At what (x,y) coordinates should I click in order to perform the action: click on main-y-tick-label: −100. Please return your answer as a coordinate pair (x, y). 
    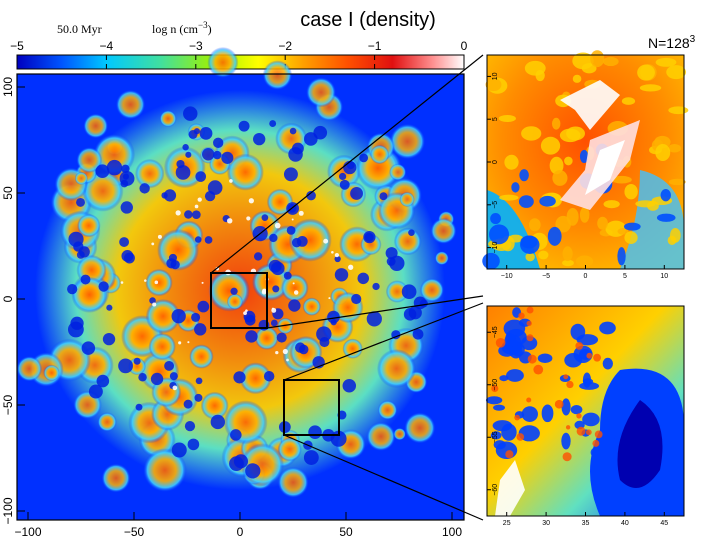
    Looking at the image, I should click on (8, 510).